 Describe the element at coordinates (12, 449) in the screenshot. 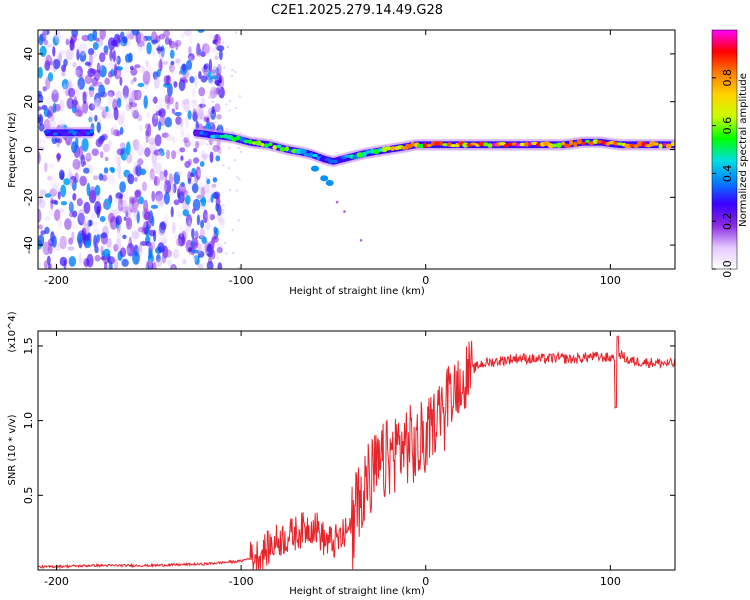

I see `snr-y-axis-label: SNR (10 * v/v)` at that location.